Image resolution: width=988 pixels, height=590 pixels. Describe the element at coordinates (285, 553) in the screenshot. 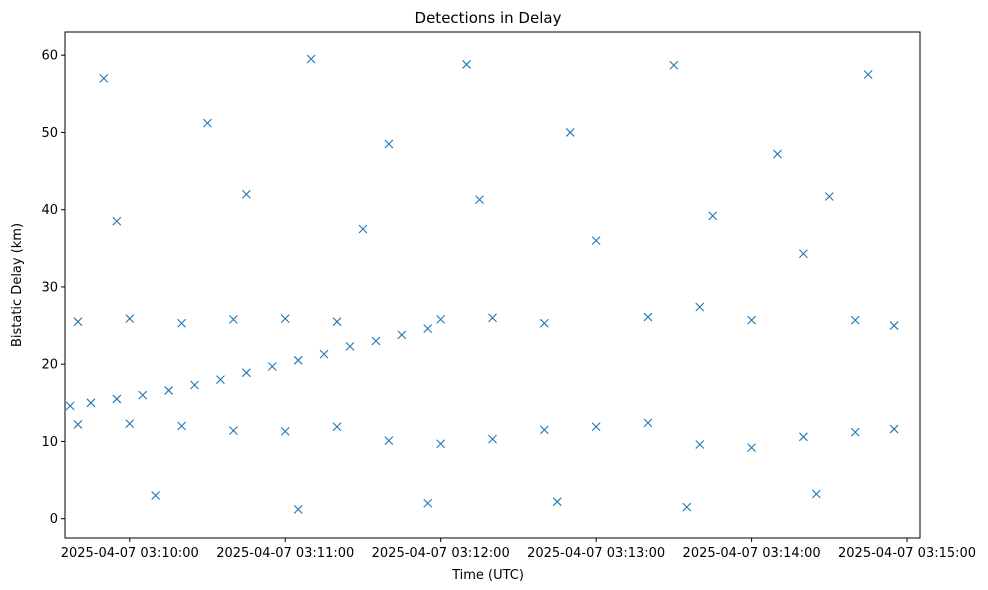

I see `x-tick-label: 2025-04-07 03:11:00` at that location.